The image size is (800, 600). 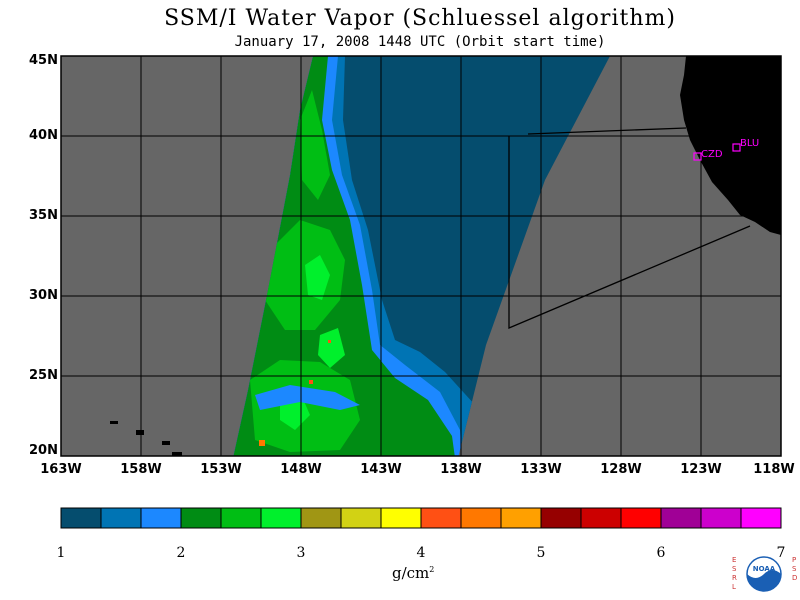 What do you see at coordinates (661, 553) in the screenshot?
I see `colorbar-tick-6: 6` at bounding box center [661, 553].